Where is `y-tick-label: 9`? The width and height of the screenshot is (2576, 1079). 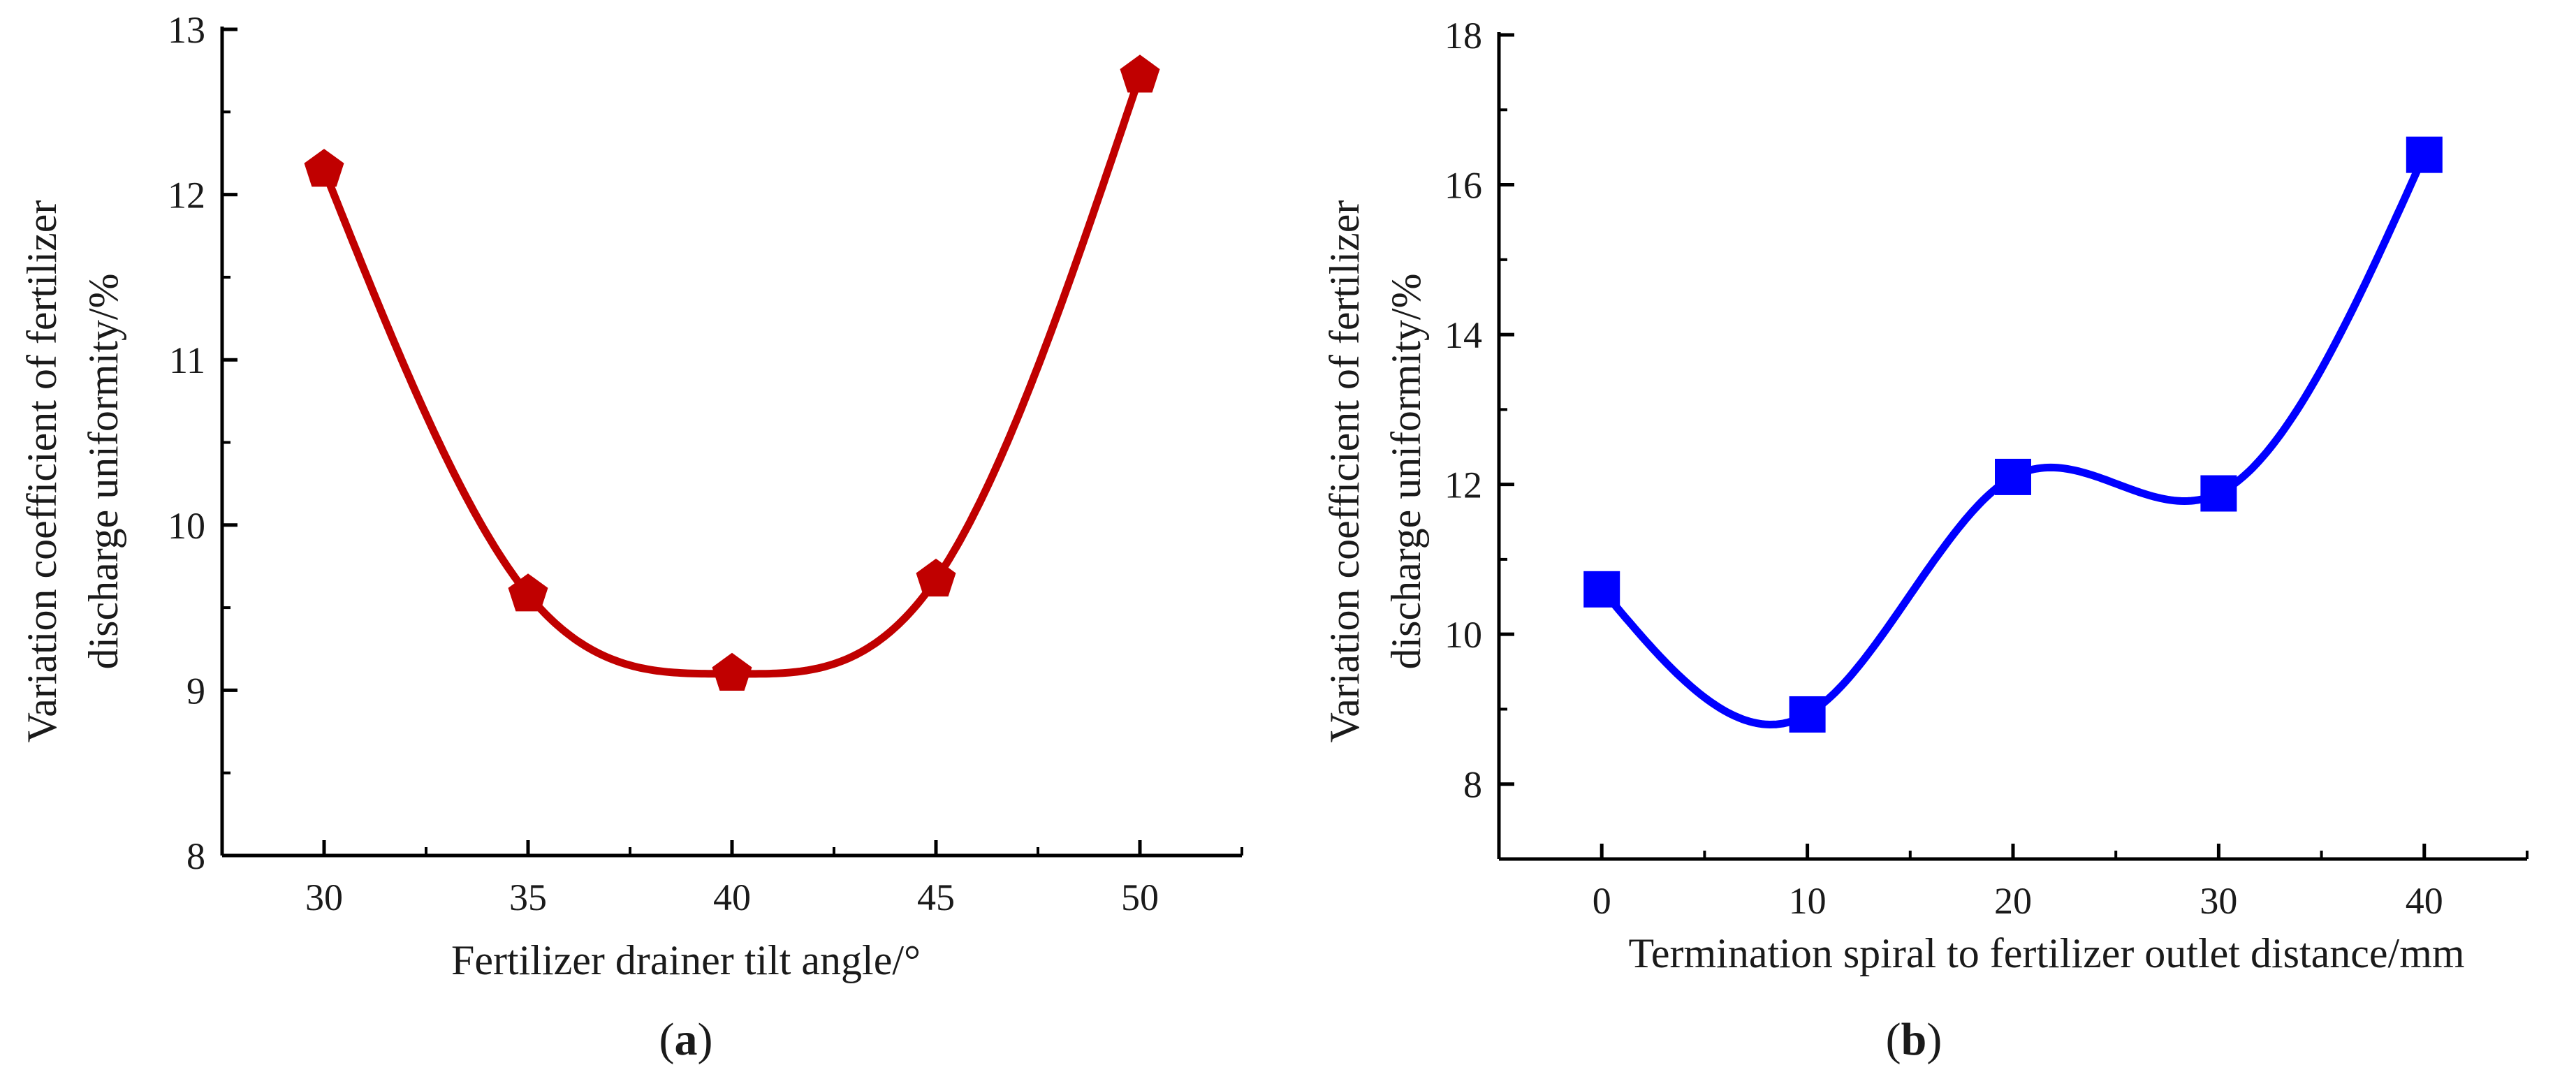 y-tick-label: 9 is located at coordinates (196, 691).